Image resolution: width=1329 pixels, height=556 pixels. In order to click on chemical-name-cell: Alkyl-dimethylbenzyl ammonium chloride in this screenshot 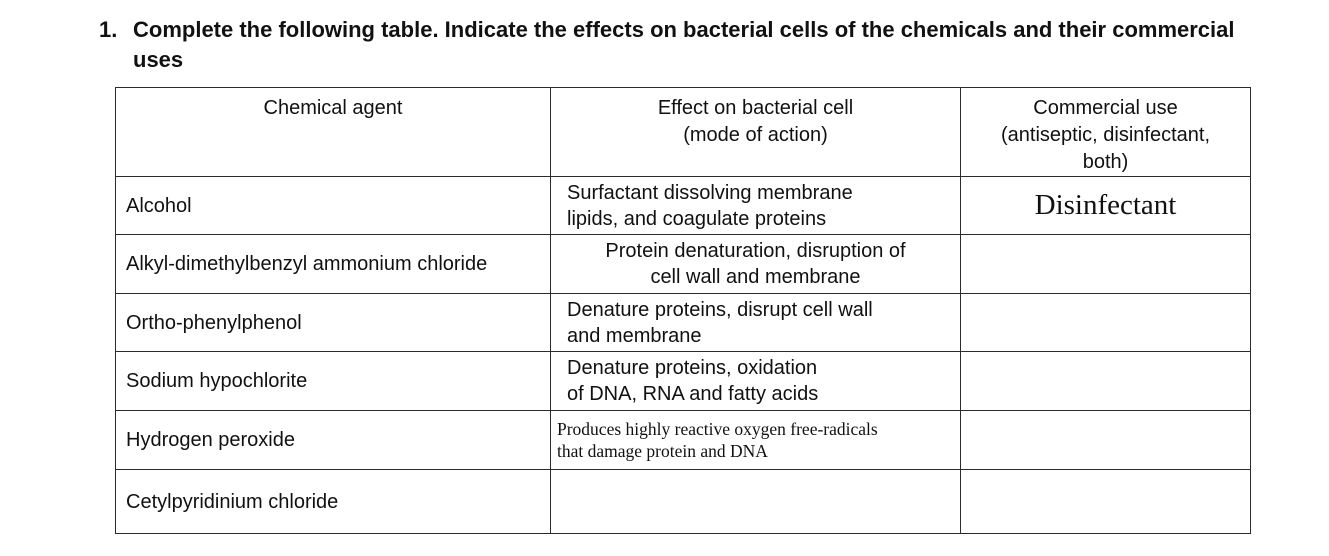, I will do `click(333, 264)`.